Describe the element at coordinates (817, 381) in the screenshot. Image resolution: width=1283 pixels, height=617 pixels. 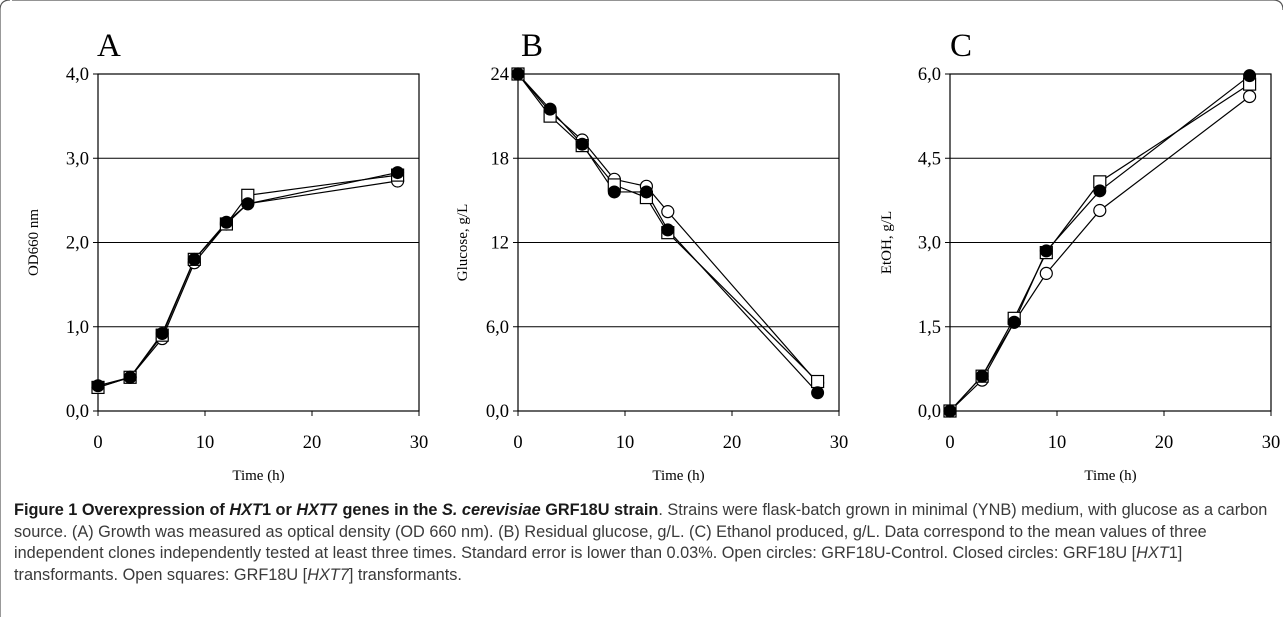
I see `data-point-open-square` at that location.